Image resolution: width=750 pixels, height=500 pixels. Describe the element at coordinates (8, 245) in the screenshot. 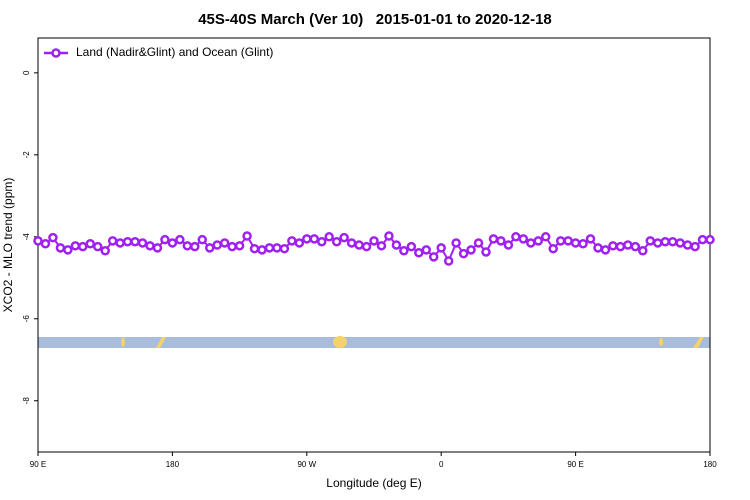

I see `y-axis-label: XCO2 - MLO trend (ppm)` at that location.